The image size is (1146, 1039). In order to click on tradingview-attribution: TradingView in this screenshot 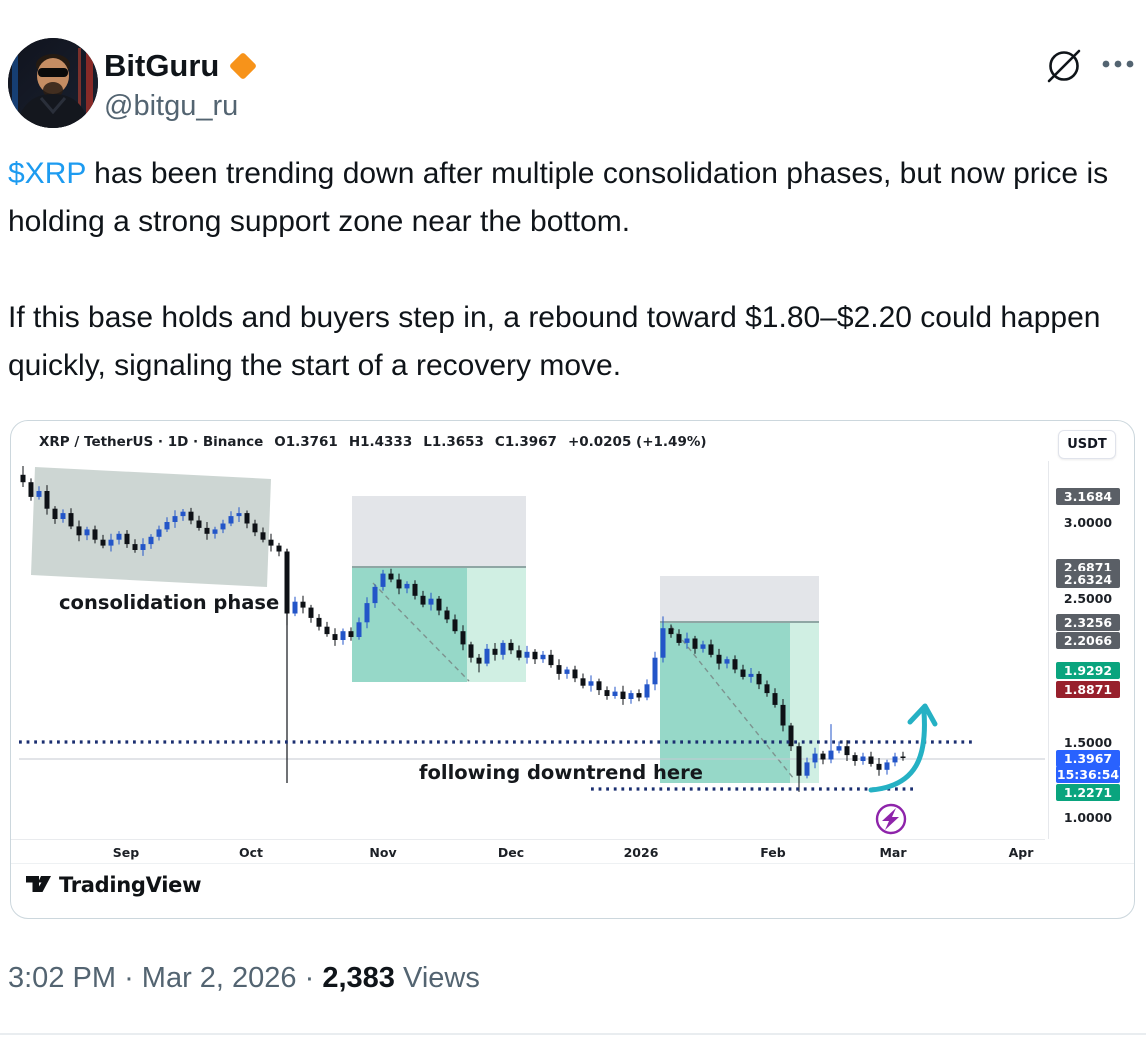, I will do `click(113, 885)`.